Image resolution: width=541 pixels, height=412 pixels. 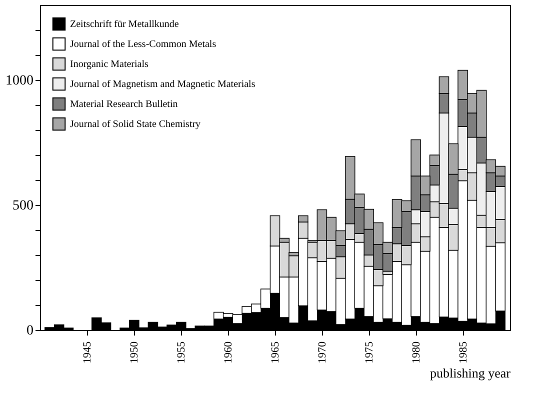 What do you see at coordinates (416, 352) in the screenshot?
I see `x-tick-label: 1980` at bounding box center [416, 352].